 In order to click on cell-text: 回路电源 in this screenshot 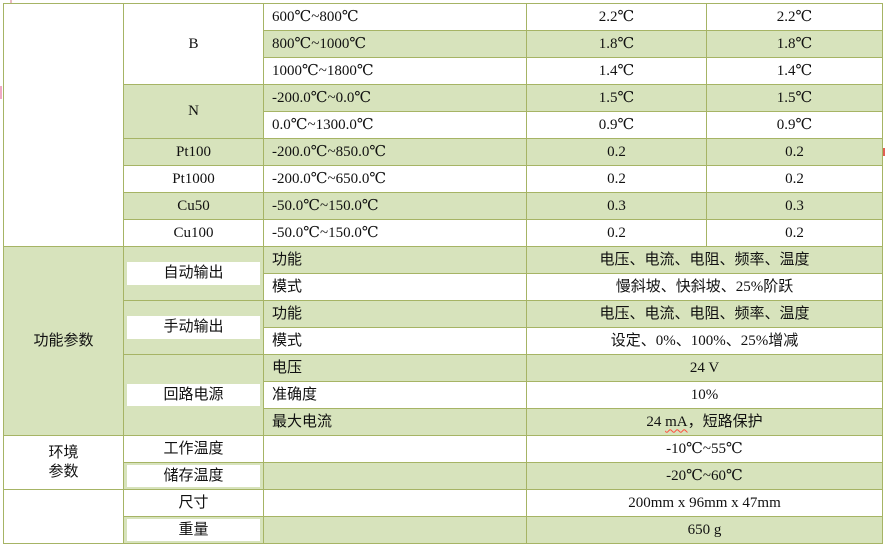, I will do `click(193, 394)`.